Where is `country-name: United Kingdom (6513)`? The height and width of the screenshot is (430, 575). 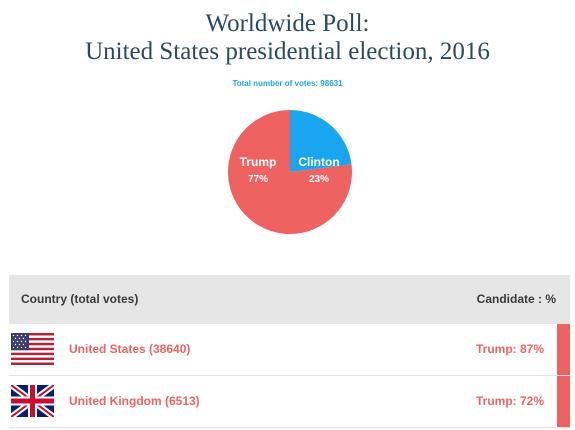
country-name: United Kingdom (6513) is located at coordinates (134, 401).